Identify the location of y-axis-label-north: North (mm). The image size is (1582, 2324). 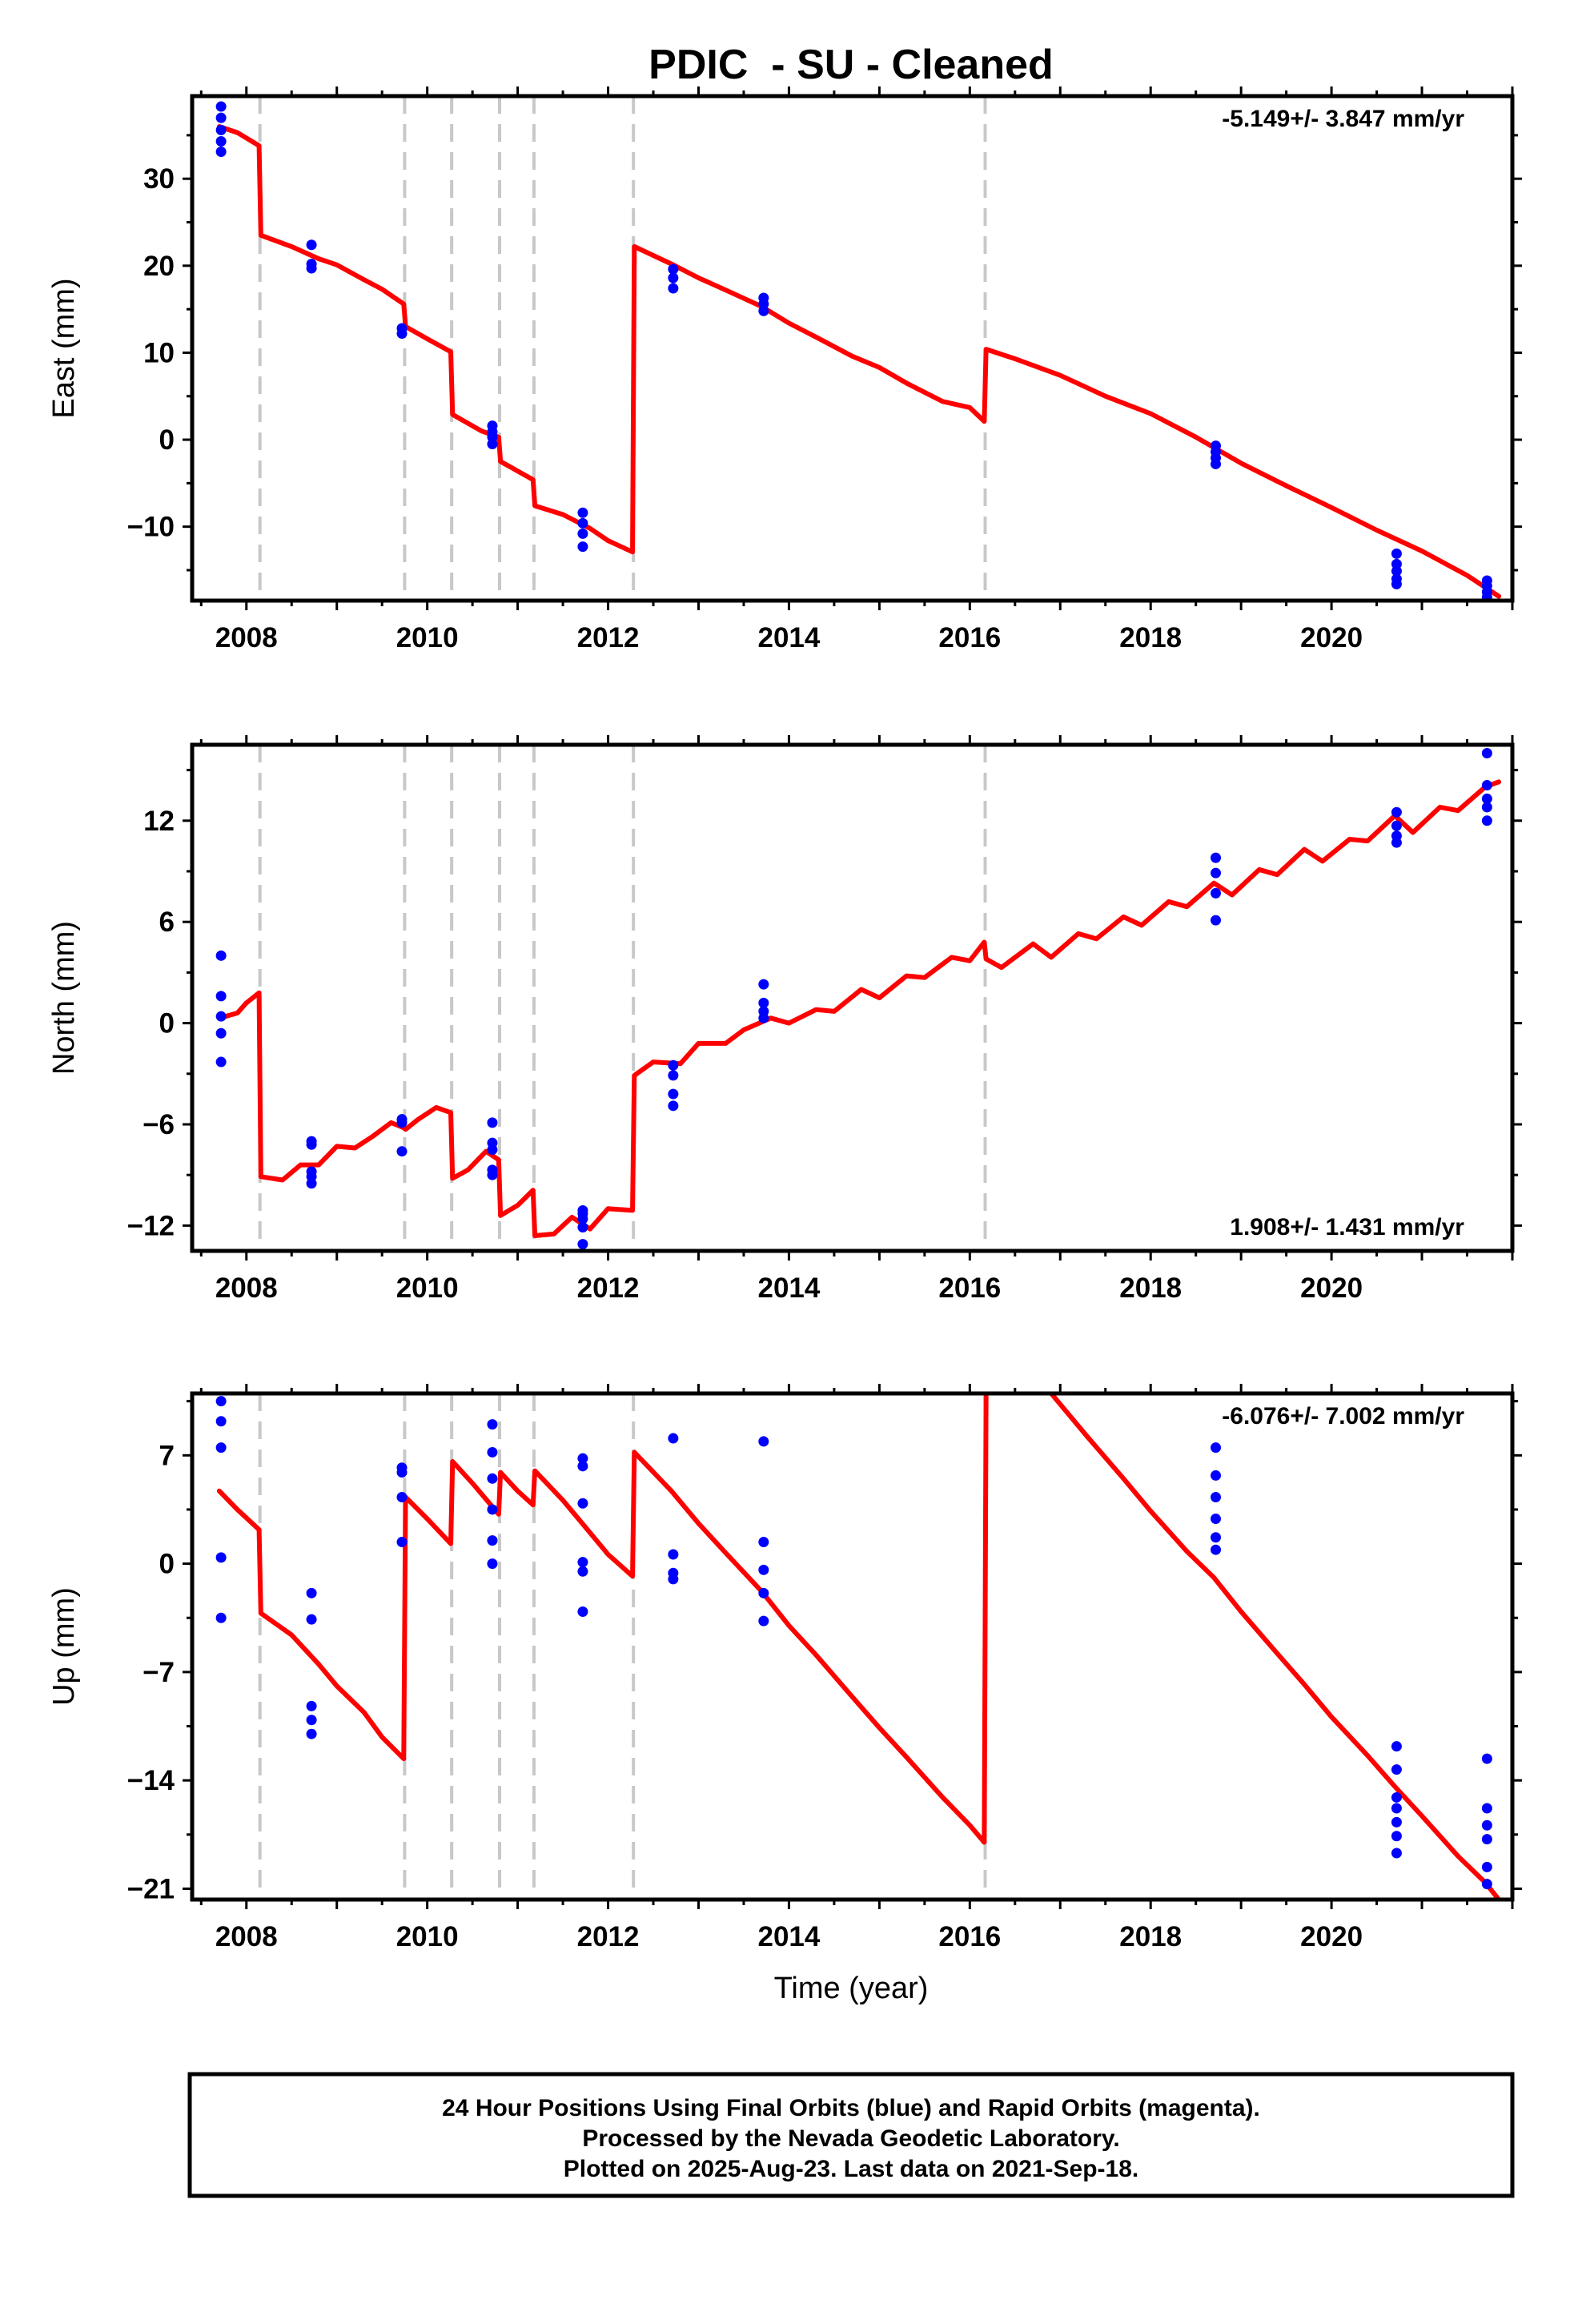
(64, 998).